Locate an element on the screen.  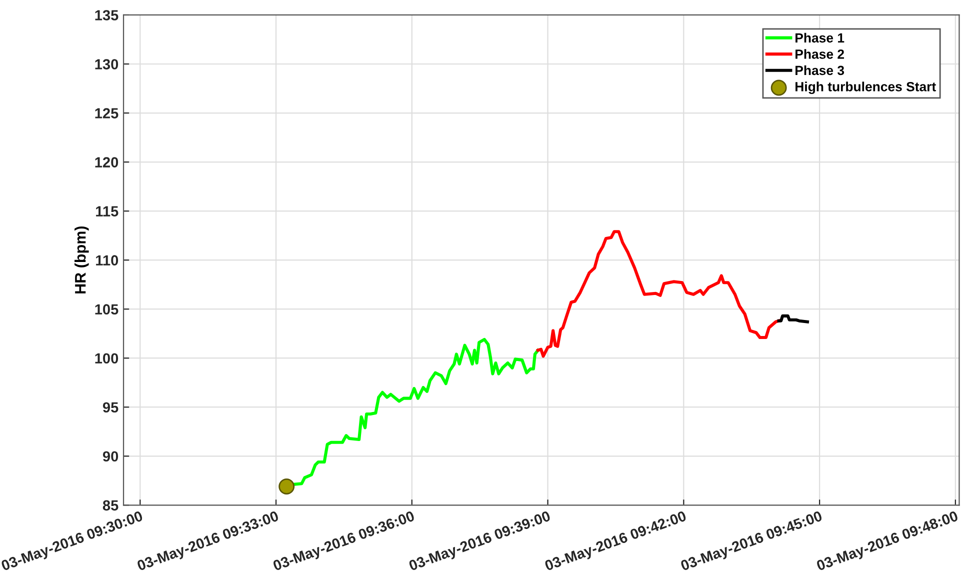
y-tick-label: 115 is located at coordinates (107, 211).